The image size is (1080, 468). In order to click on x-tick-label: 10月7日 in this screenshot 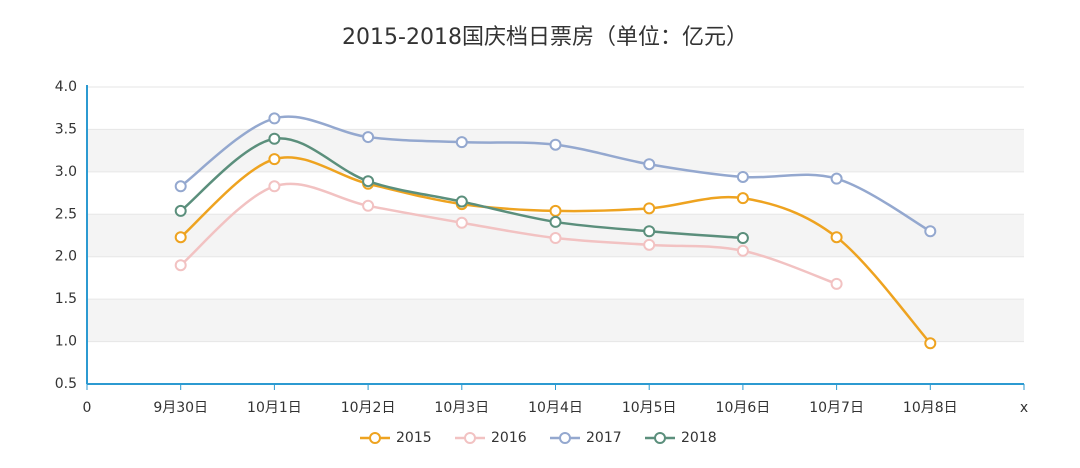, I will do `click(836, 408)`.